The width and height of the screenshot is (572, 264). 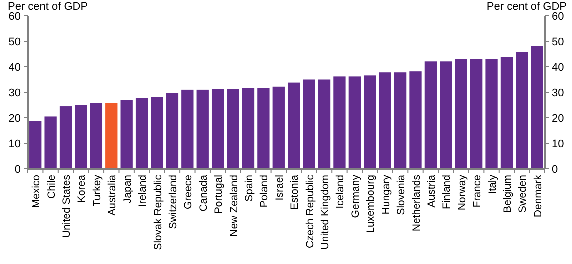 What do you see at coordinates (526, 7) in the screenshot?
I see `y2-axis-title: Per cent of GDP` at bounding box center [526, 7].